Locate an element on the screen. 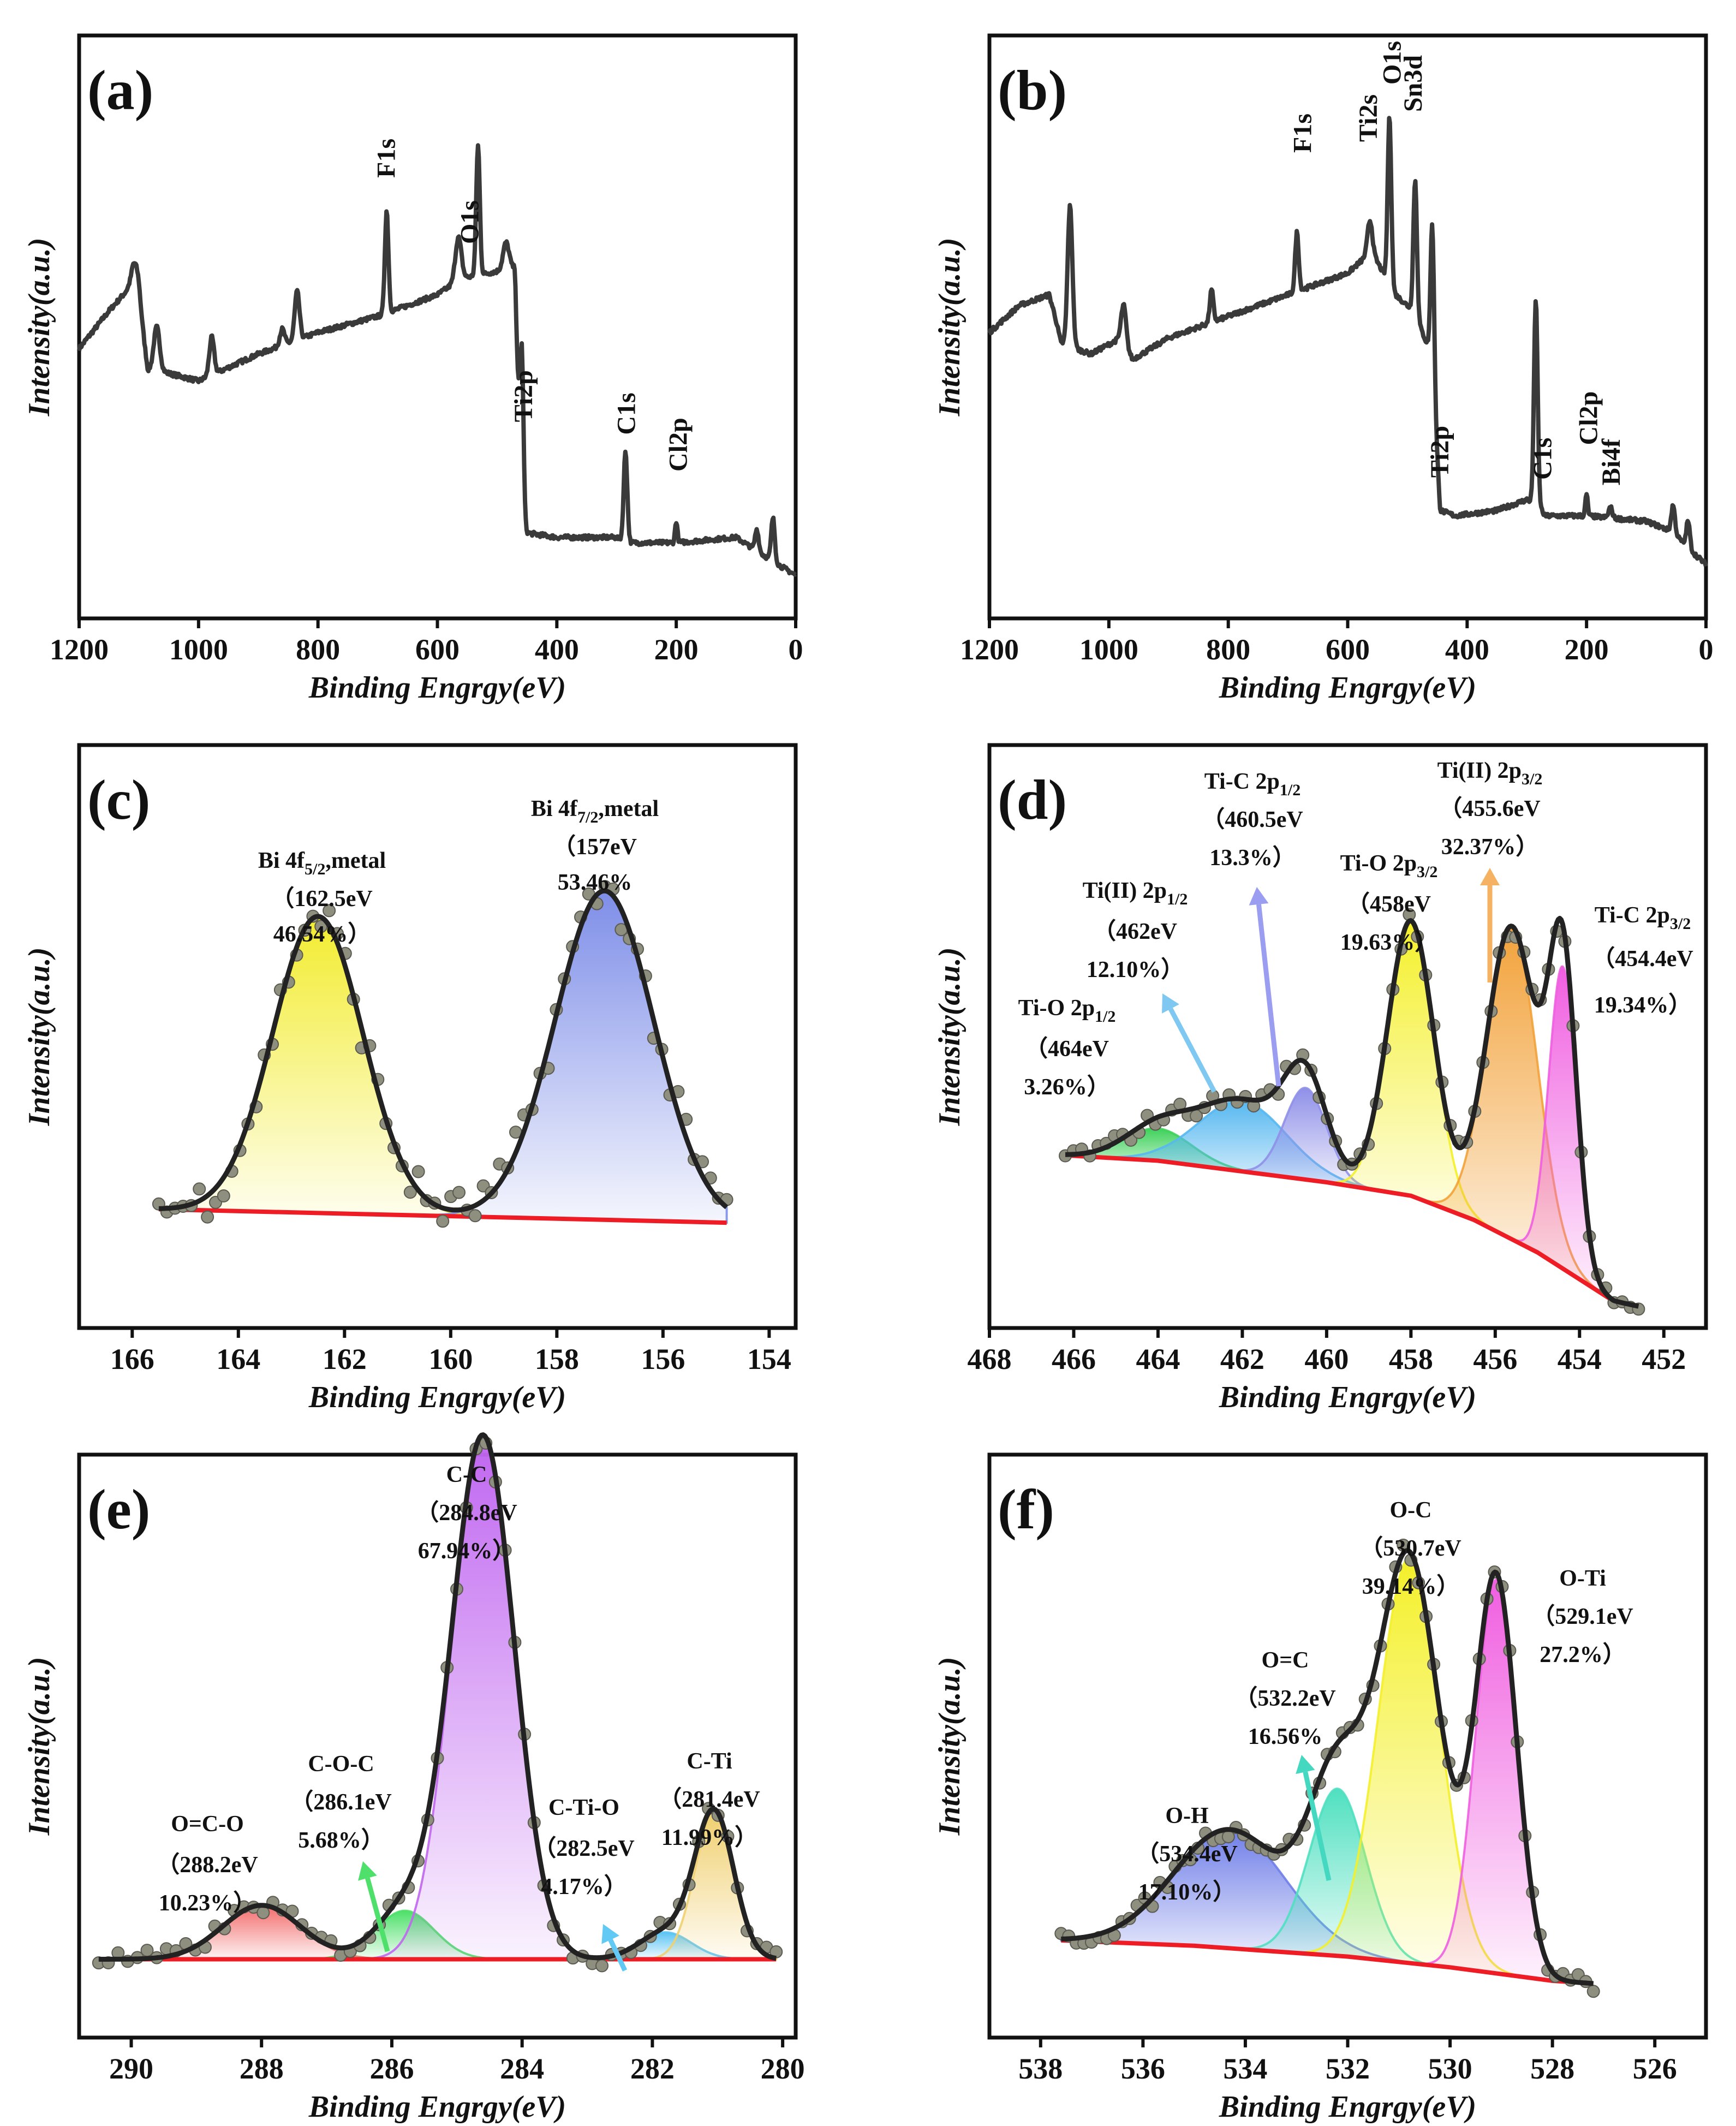 This screenshot has width=1736, height=2126. component-name: Ti(II) 2p1/2 is located at coordinates (1135, 893).